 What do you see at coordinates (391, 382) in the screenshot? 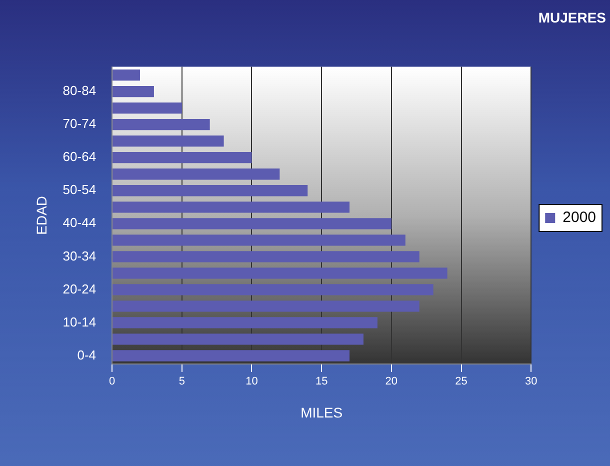
I see `x-tick-label: 20` at bounding box center [391, 382].